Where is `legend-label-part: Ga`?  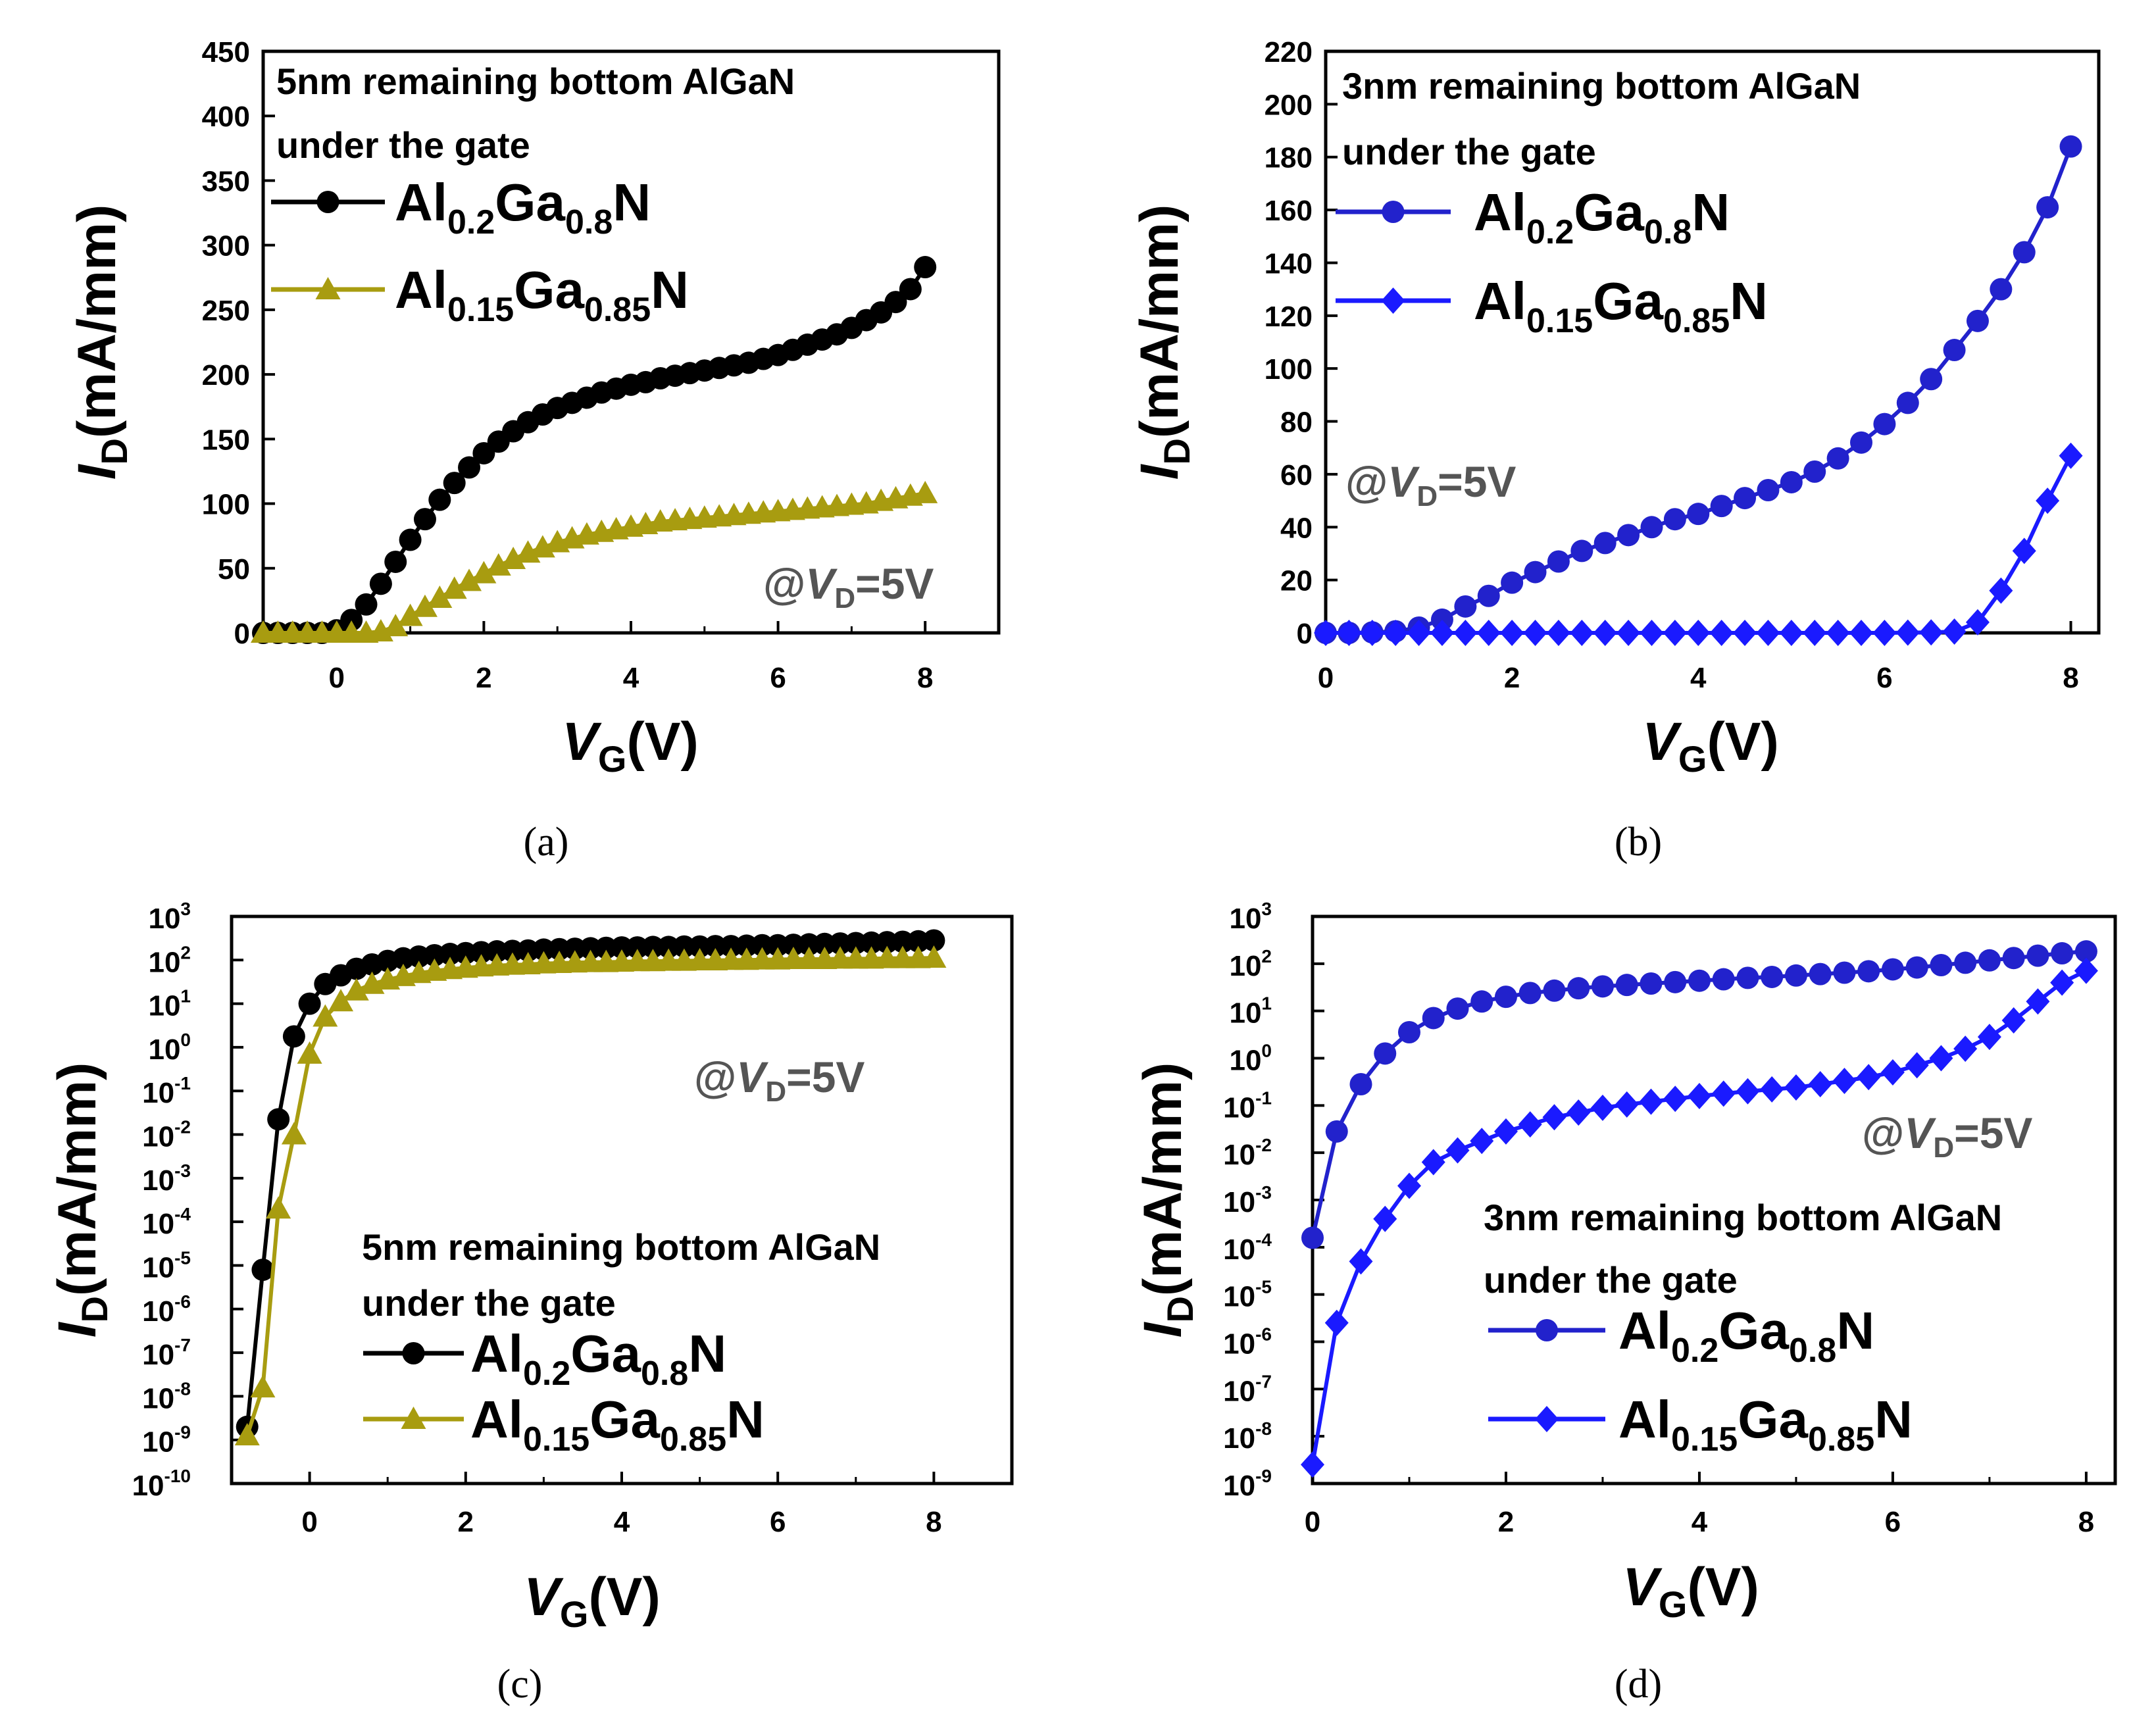
legend-label-part: Ga is located at coordinates (530, 202).